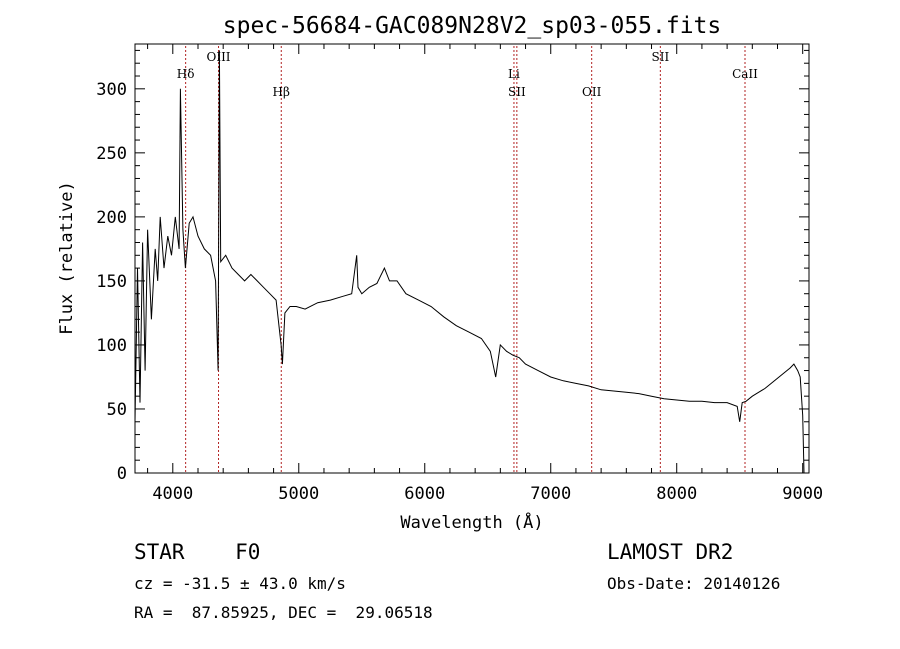 The image size is (900, 649). I want to click on y-axis-label: Flux (relative), so click(67, 258).